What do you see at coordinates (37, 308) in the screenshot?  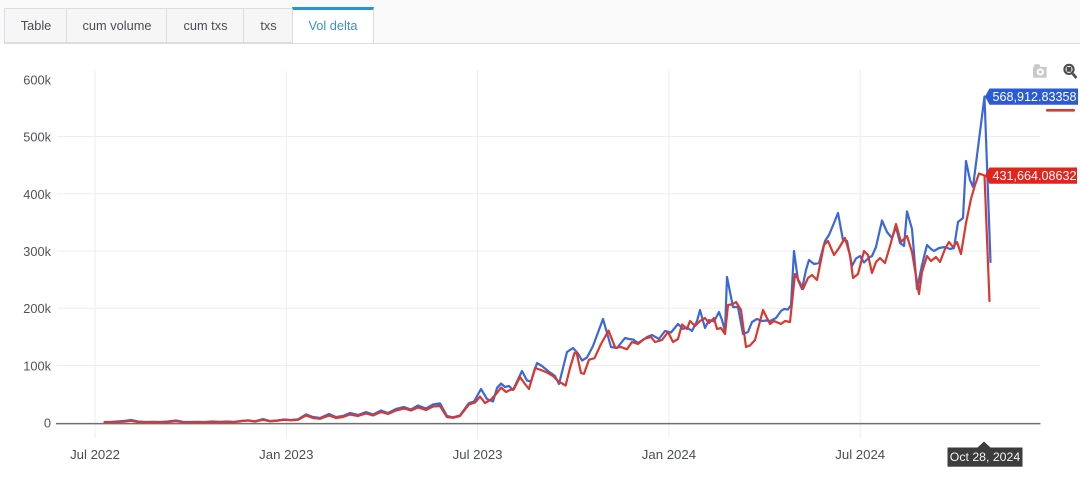 I see `svg-text: 200k` at bounding box center [37, 308].